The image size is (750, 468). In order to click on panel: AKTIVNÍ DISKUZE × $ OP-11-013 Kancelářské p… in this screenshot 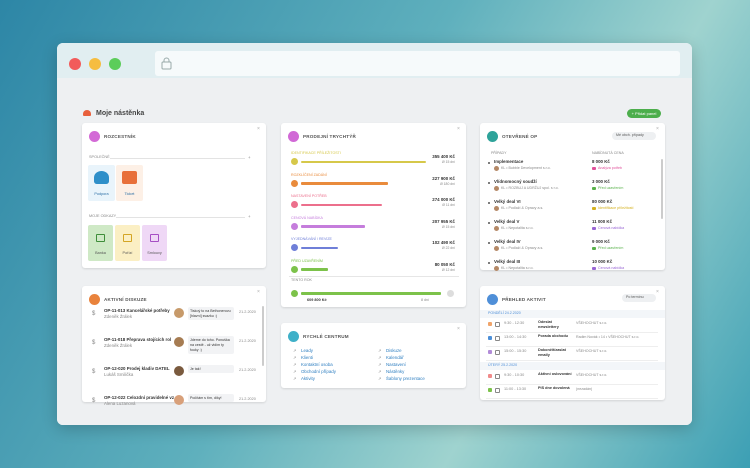, I will do `click(174, 346)`.